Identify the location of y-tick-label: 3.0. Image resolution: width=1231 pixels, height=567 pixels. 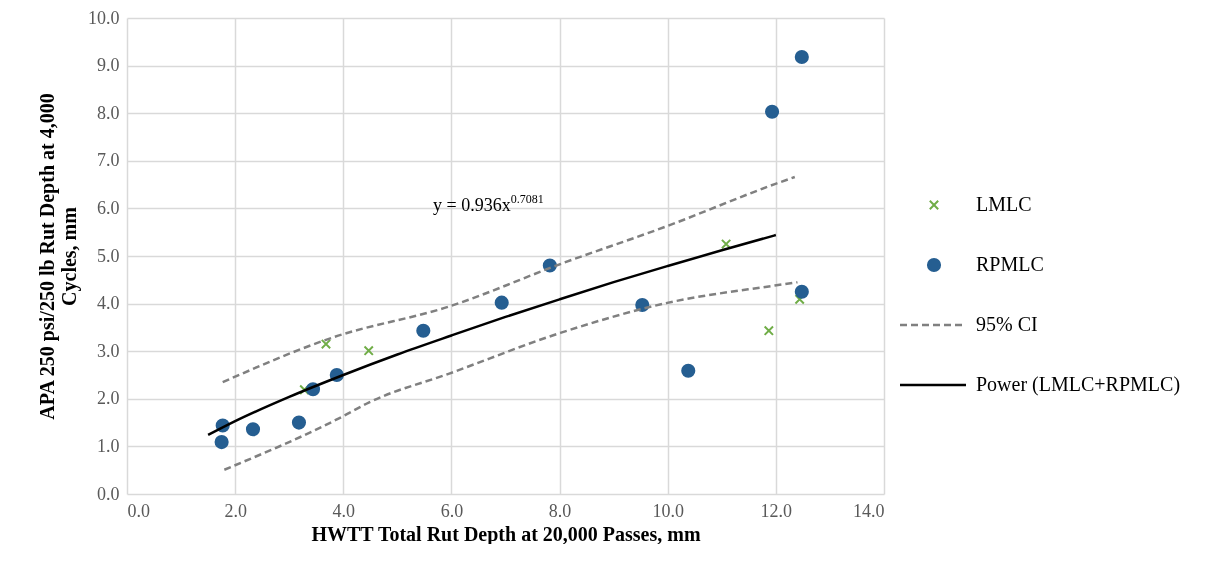
(108, 350).